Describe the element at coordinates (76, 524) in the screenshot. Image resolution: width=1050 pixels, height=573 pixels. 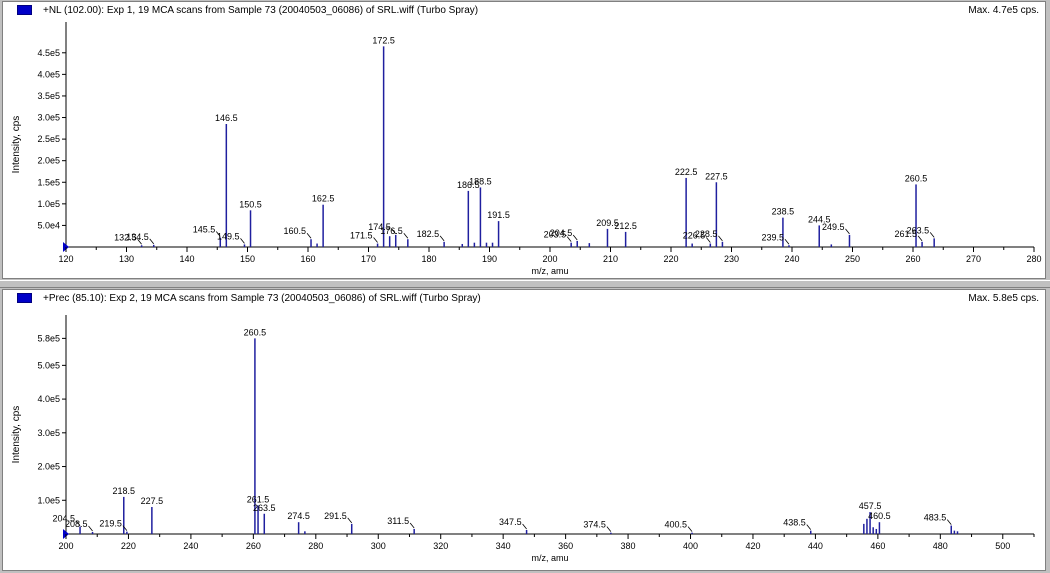
I see `peak-label: 208.5` at that location.